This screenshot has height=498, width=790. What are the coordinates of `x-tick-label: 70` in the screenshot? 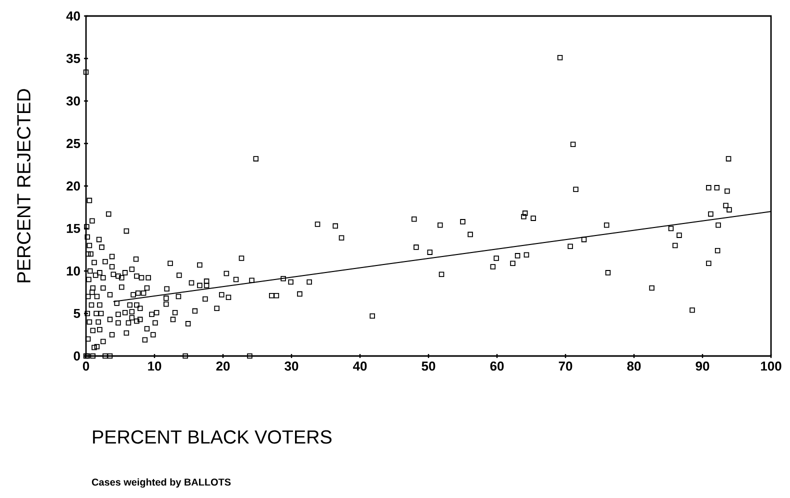 It's located at (565, 366).